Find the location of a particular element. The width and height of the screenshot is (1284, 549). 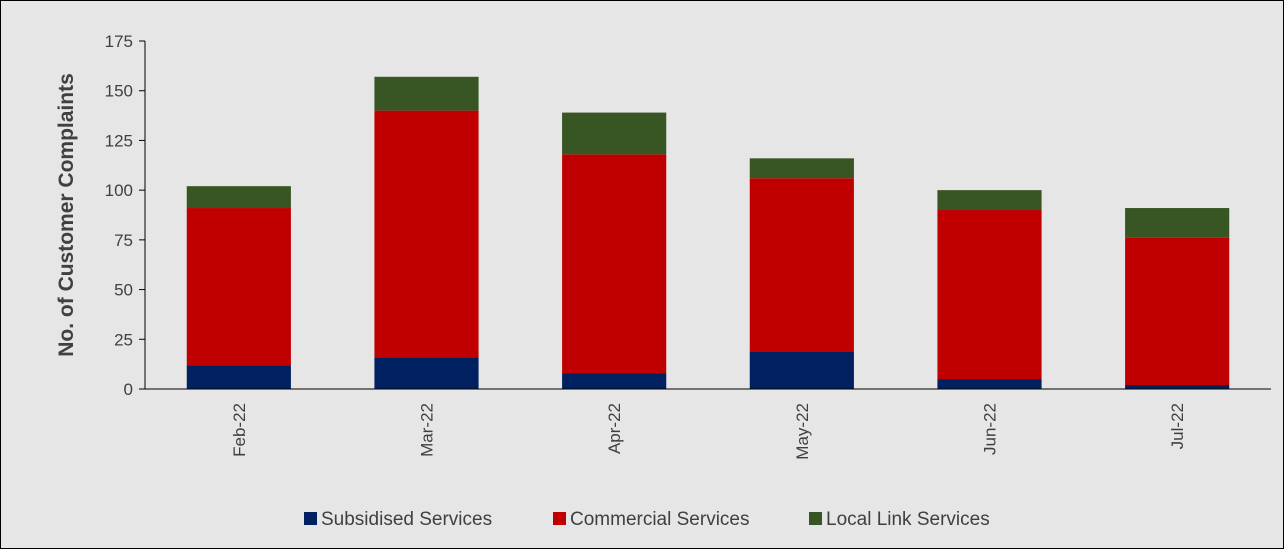

x-axis: Feb-22 Mar-22 Apr-22 May-22 Jun-22 Jul-22 is located at coordinates (708, 424).